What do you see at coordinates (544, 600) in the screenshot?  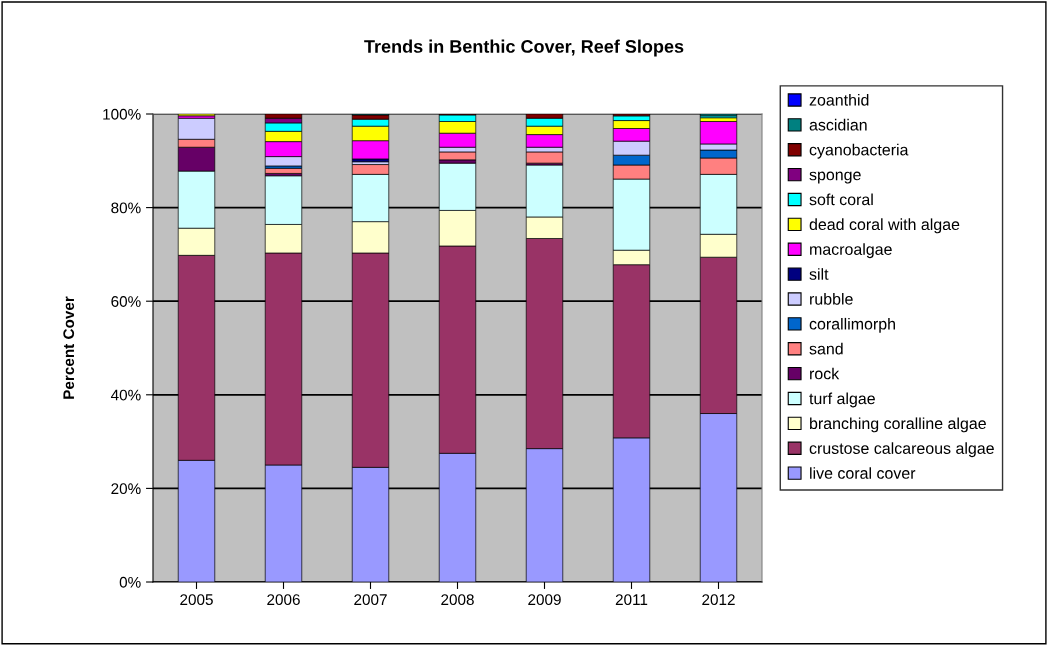 I see `x-tick-label: 2009` at bounding box center [544, 600].